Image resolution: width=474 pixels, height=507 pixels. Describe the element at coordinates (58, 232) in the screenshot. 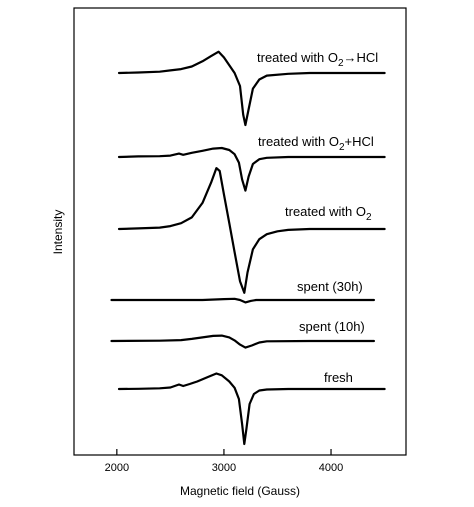

I see `y-axis-label: Intensity` at that location.